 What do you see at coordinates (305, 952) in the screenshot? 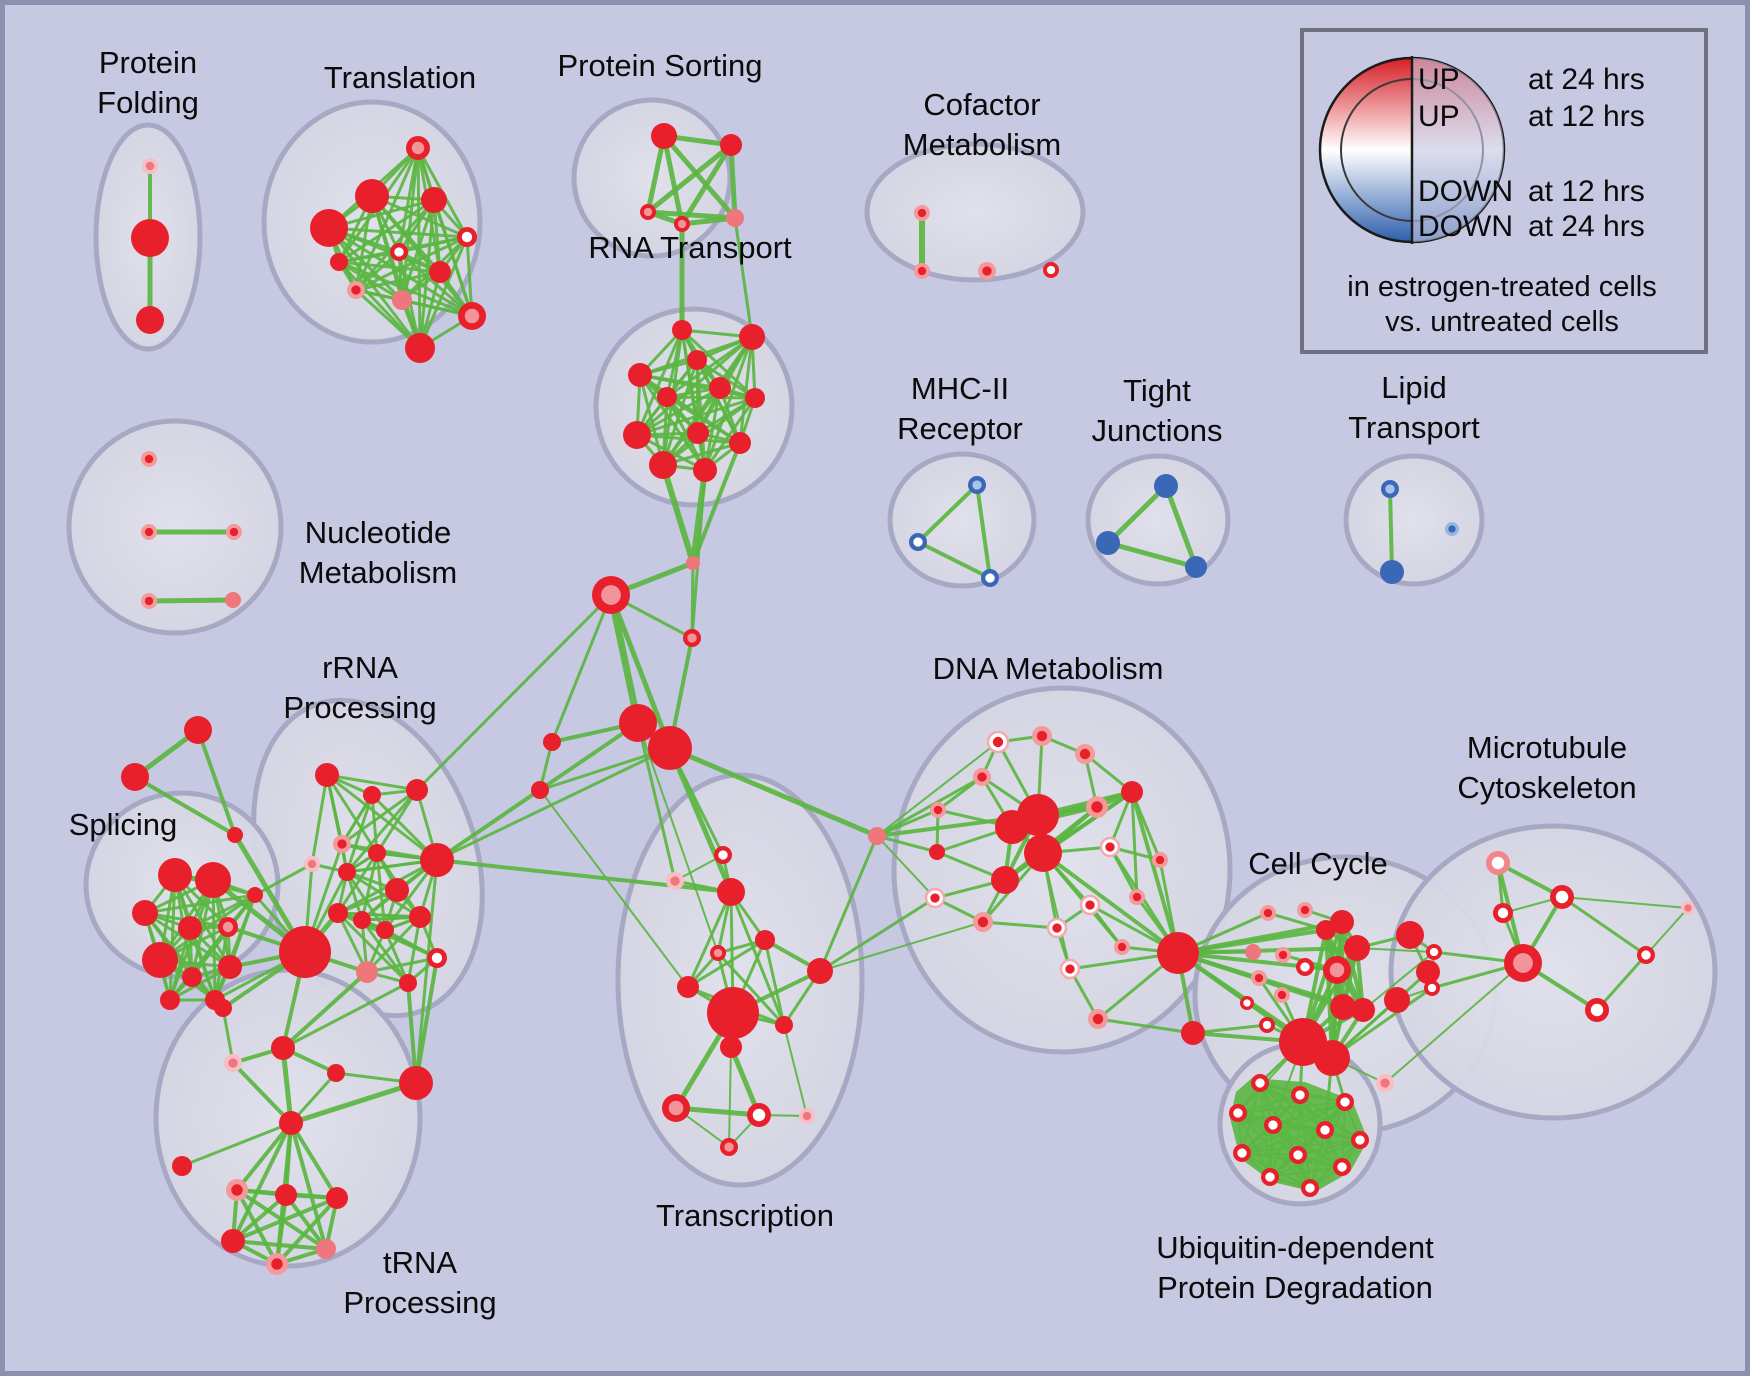
I see `network-node-sh` at bounding box center [305, 952].